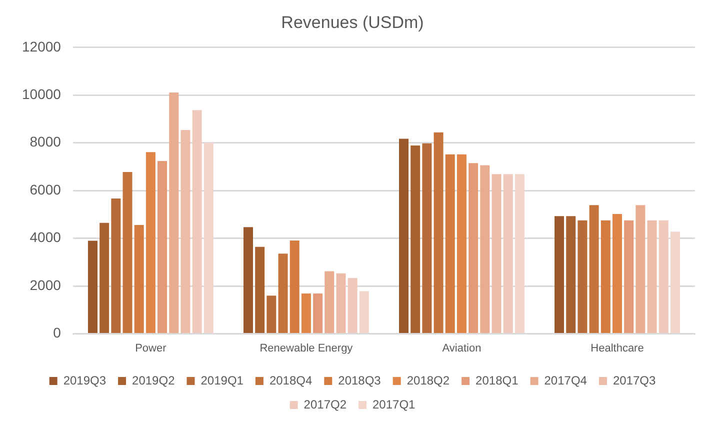 The width and height of the screenshot is (720, 426). I want to click on legend-label: 2018Q4, so click(290, 380).